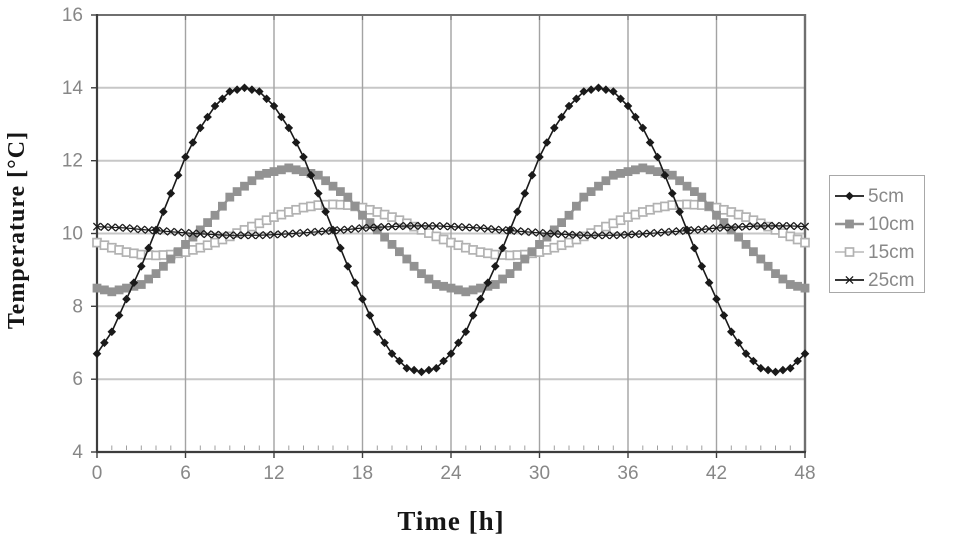 This screenshot has height=553, width=965. What do you see at coordinates (627, 473) in the screenshot?
I see `x-tick-label: 36` at bounding box center [627, 473].